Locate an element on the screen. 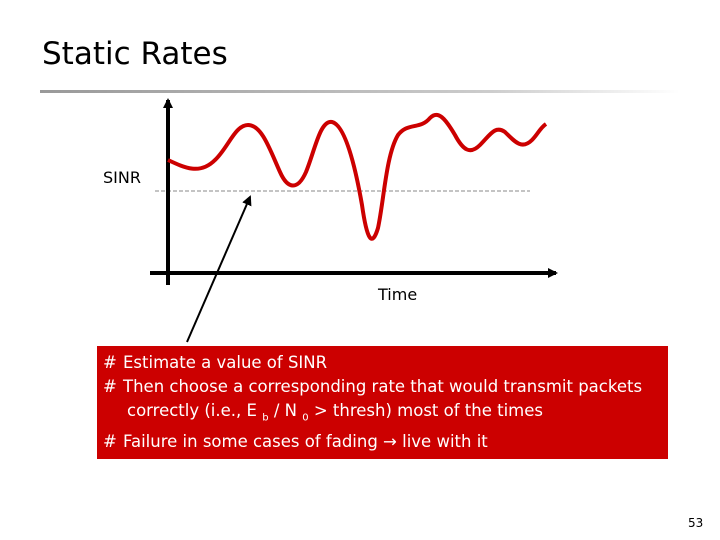 The image size is (720, 540). title-rule is located at coordinates (360, 91).